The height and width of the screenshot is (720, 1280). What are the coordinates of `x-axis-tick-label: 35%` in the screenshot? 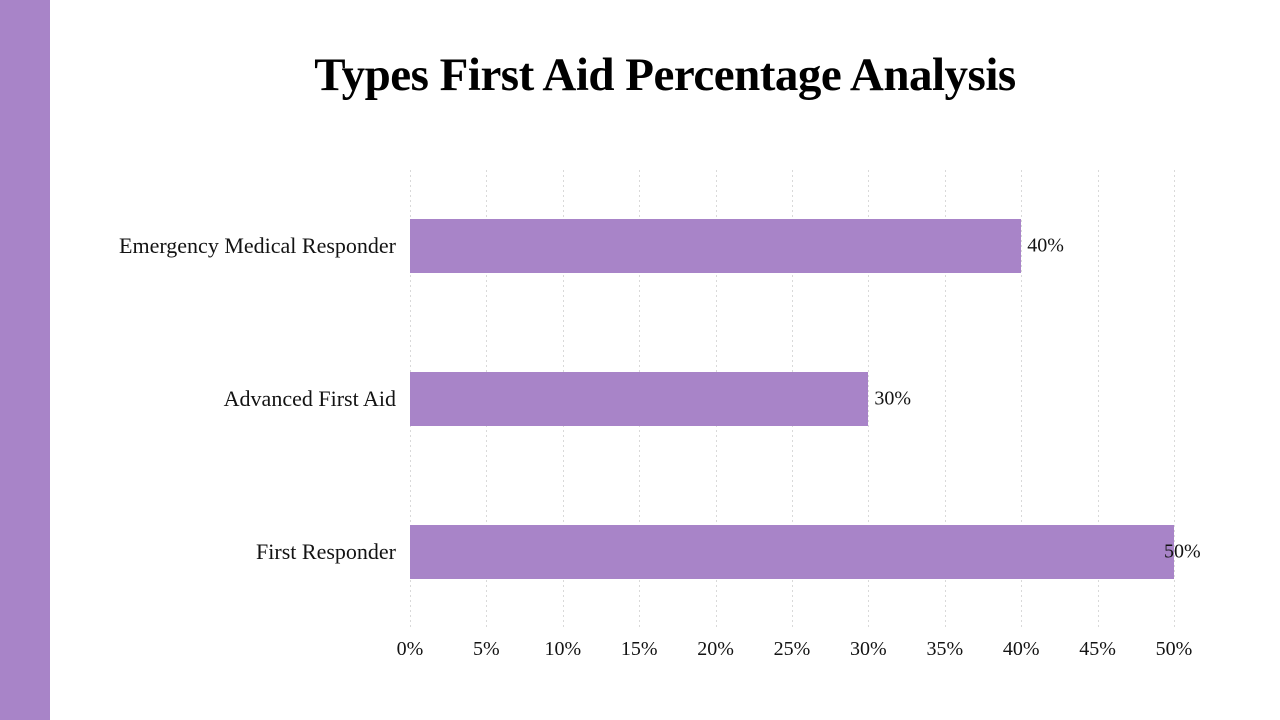 It's located at (945, 649).